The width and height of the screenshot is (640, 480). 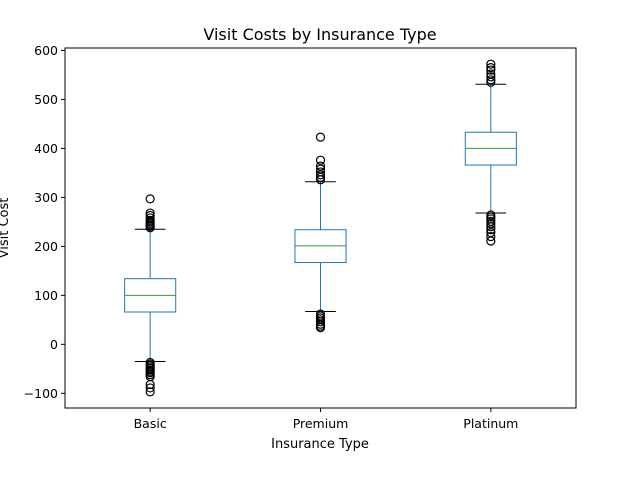 I want to click on x-tick-label: Platinum, so click(x=490, y=423).